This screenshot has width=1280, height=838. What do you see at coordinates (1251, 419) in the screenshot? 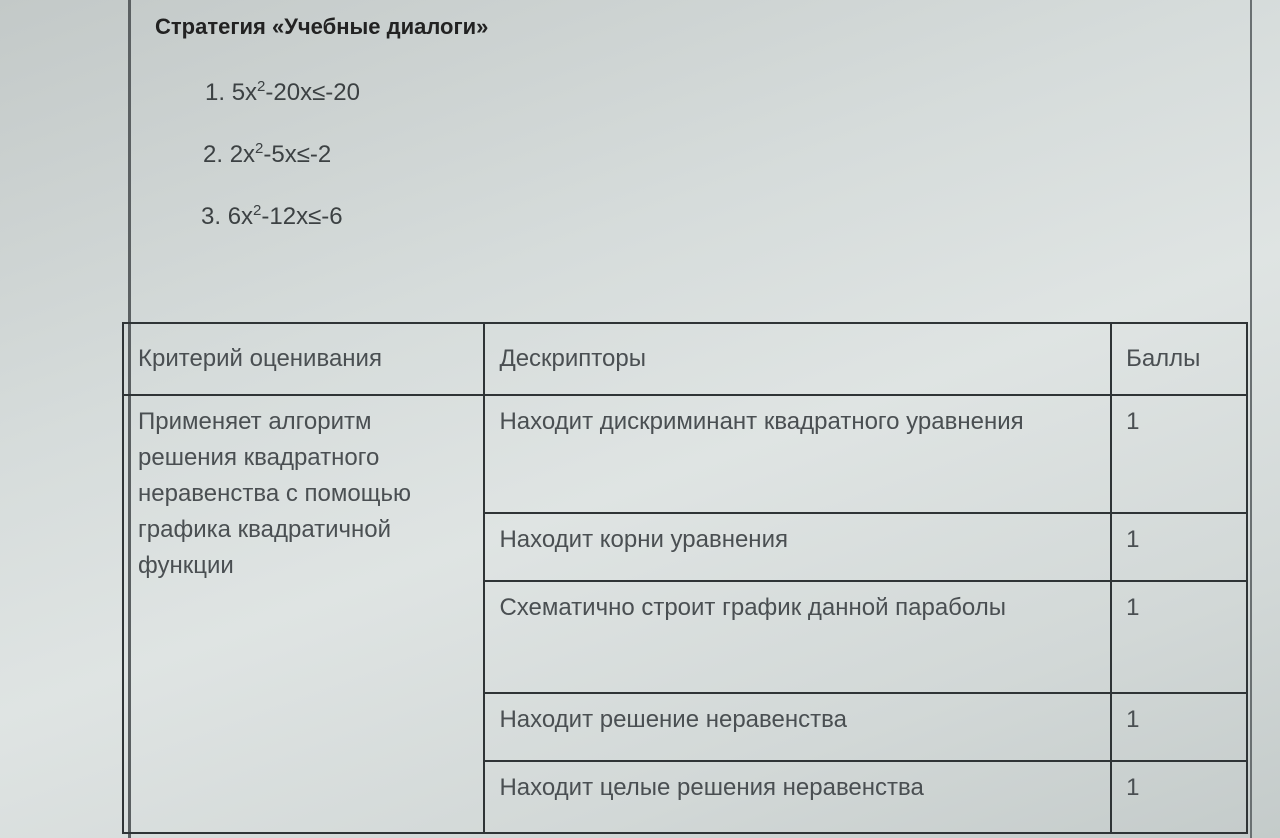
I see `screen-edge-right` at bounding box center [1251, 419].